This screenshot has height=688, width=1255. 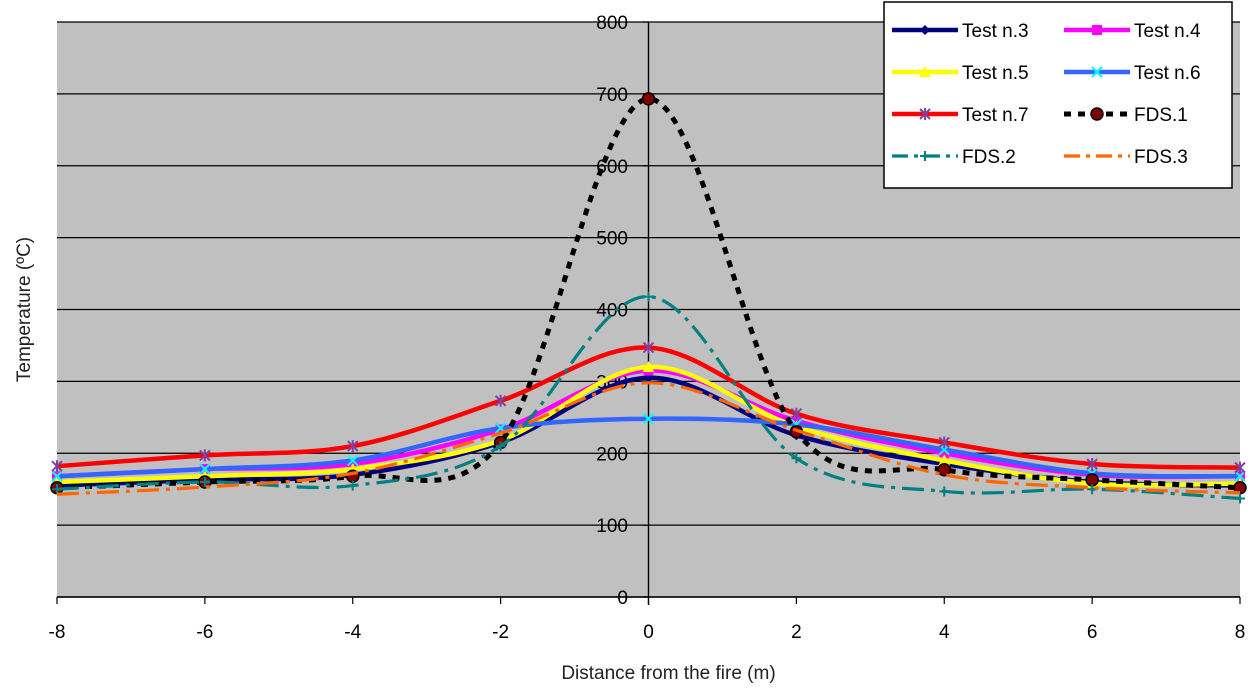 I want to click on legend-box, so click(x=1058, y=95).